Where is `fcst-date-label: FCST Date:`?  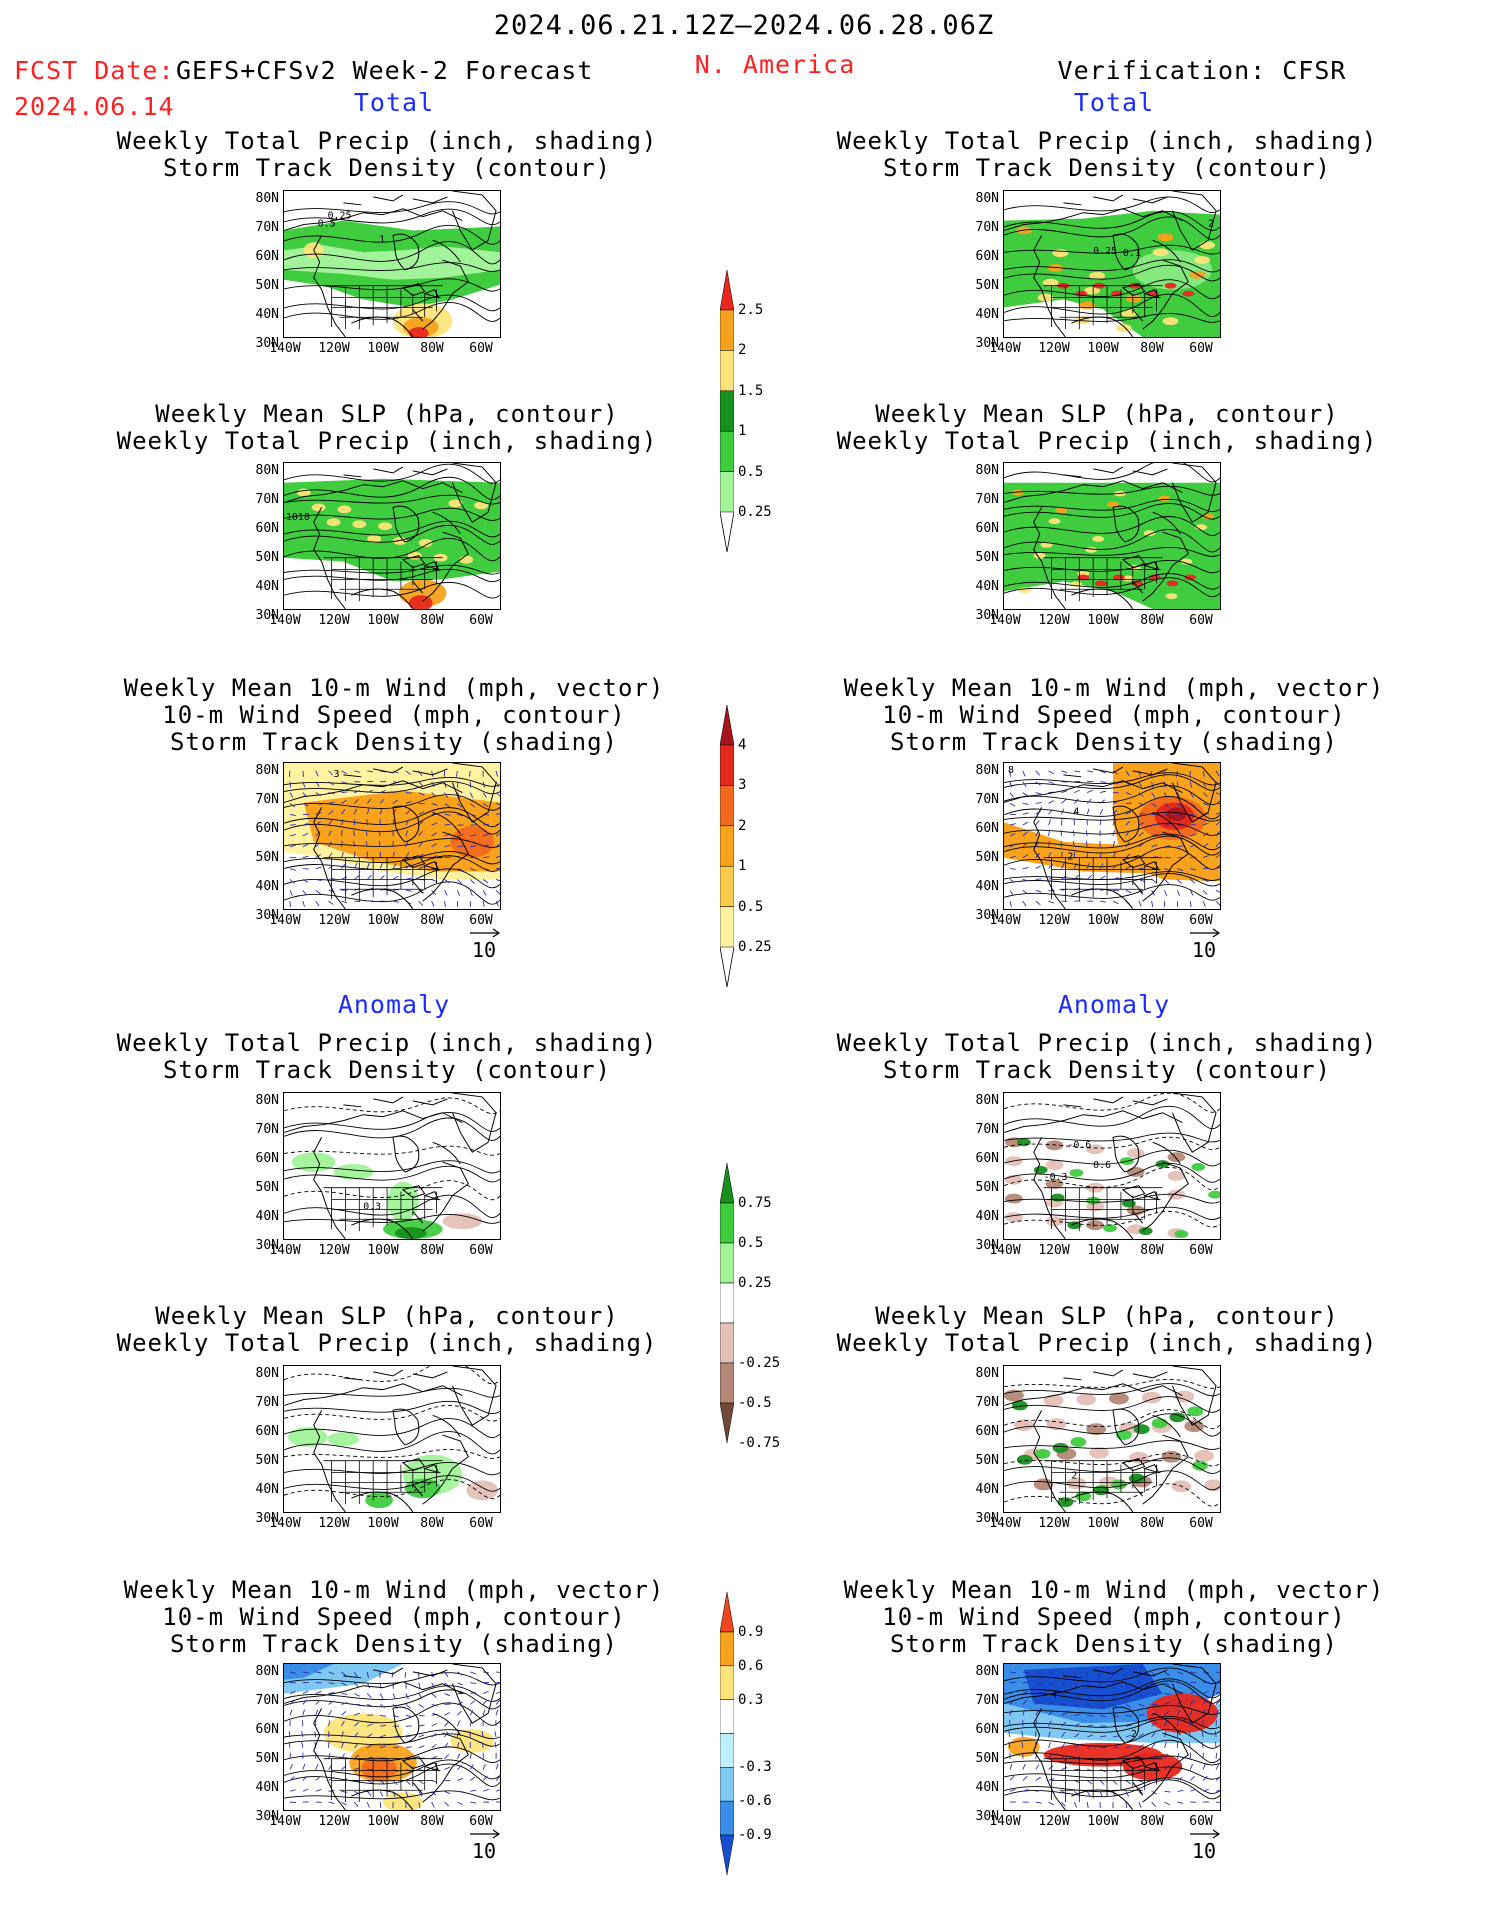
fcst-date-label: FCST Date: is located at coordinates (94, 70).